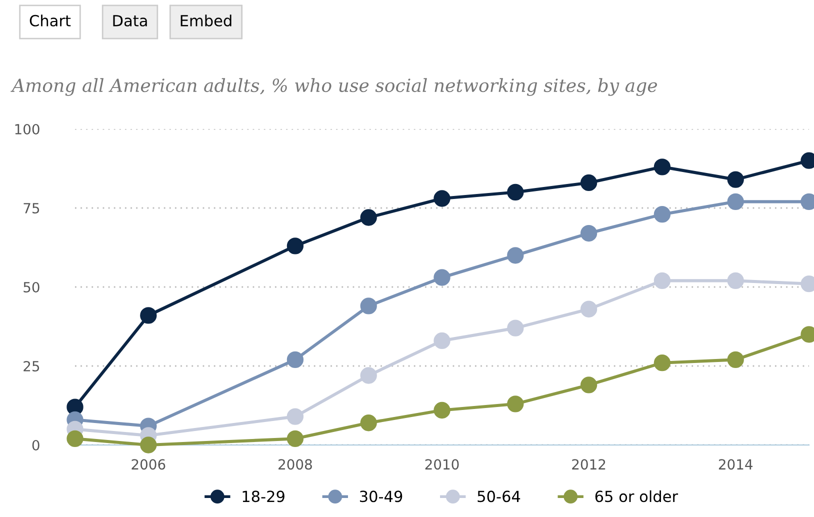 This screenshot has height=517, width=814. I want to click on text: Chart, so click(50, 20).